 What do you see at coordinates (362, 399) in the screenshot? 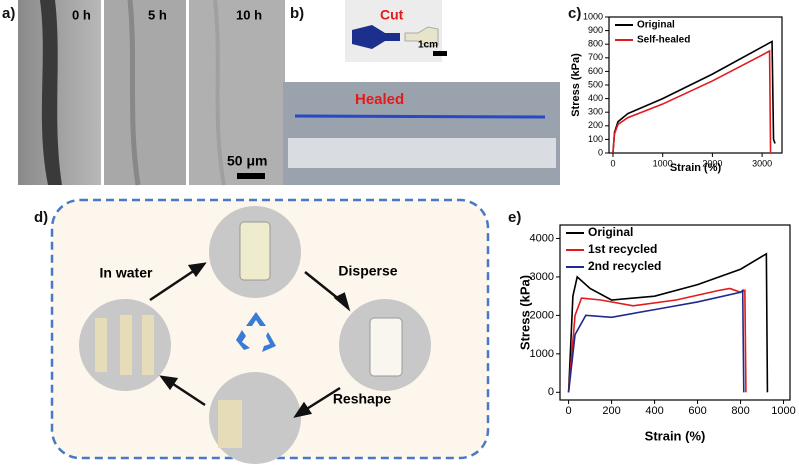
I see `step-label: Reshape` at bounding box center [362, 399].